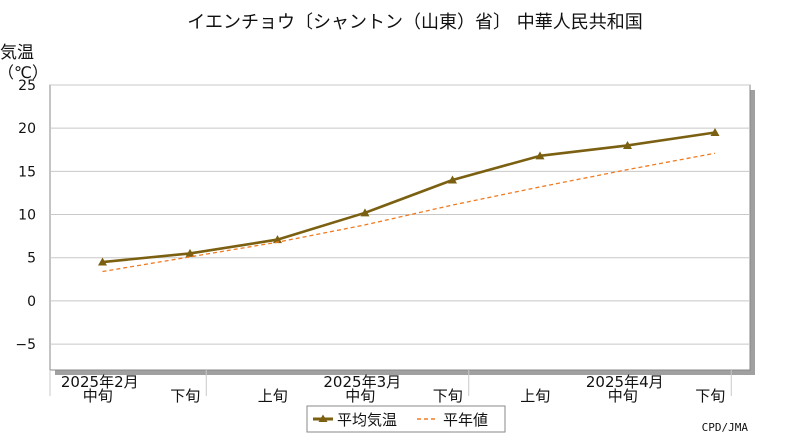 Image resolution: width=800 pixels, height=440 pixels. Describe the element at coordinates (725, 427) in the screenshot. I see `source-credit: CPD/JMA` at that location.